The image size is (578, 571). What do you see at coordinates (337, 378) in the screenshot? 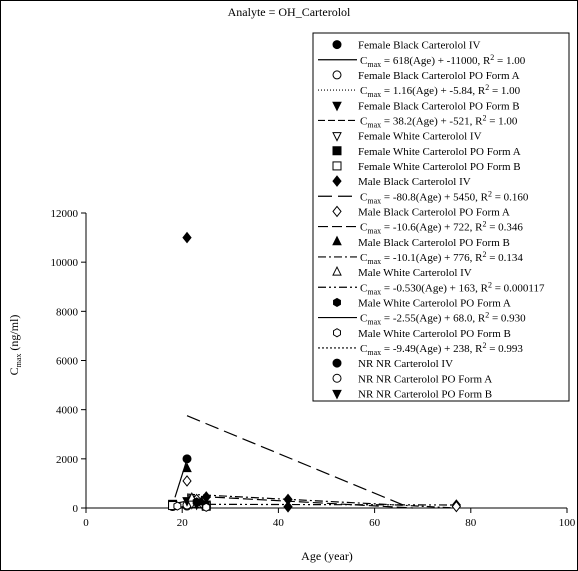
I see `legend-marker-nr-nr-carterolol-po-form-a` at bounding box center [337, 378].